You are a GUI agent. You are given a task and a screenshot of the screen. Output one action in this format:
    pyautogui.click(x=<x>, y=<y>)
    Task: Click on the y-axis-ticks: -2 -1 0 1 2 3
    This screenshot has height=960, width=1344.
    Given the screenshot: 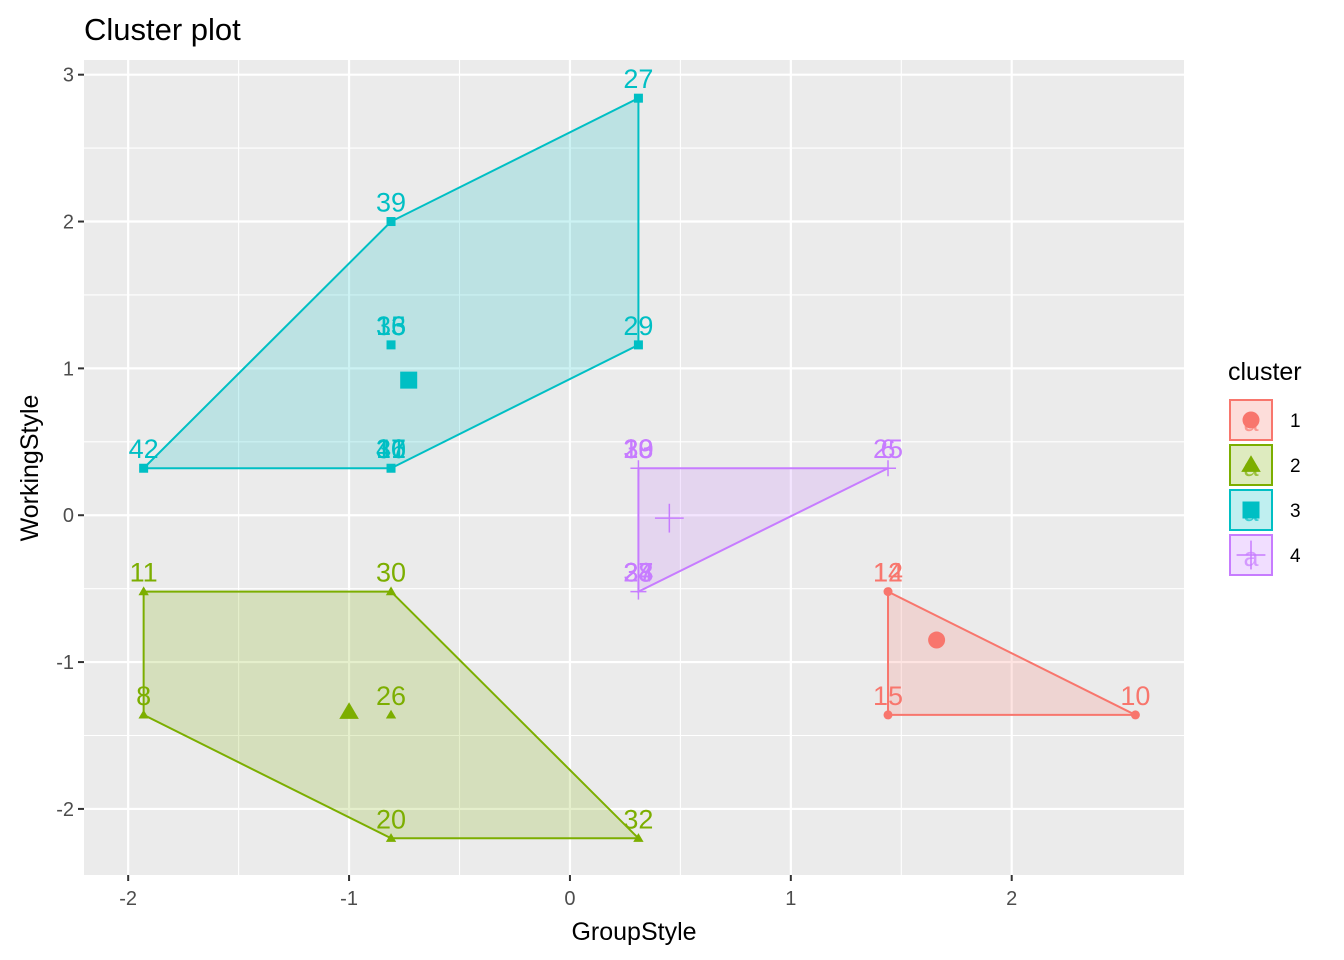 What is the action you would take?
    pyautogui.click(x=70, y=443)
    